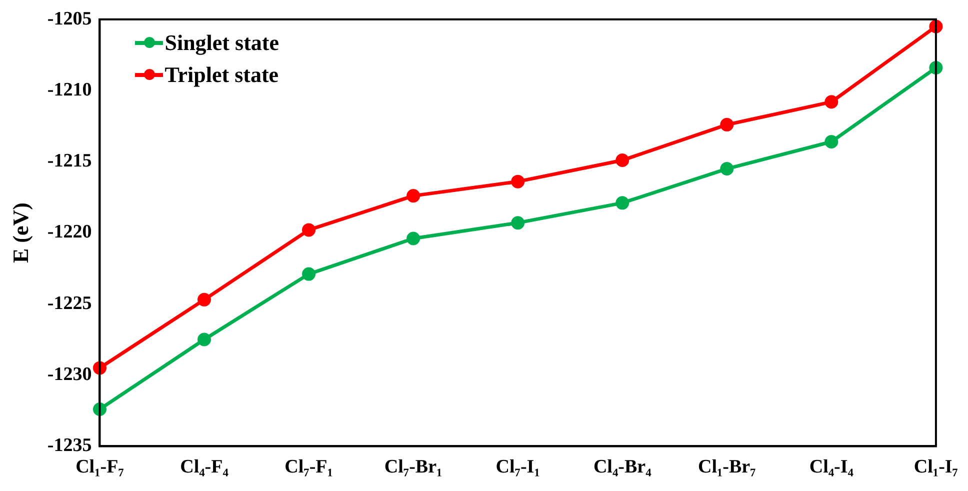 The height and width of the screenshot is (491, 968). What do you see at coordinates (69, 303) in the screenshot?
I see `y-tick-label: -1225` at bounding box center [69, 303].